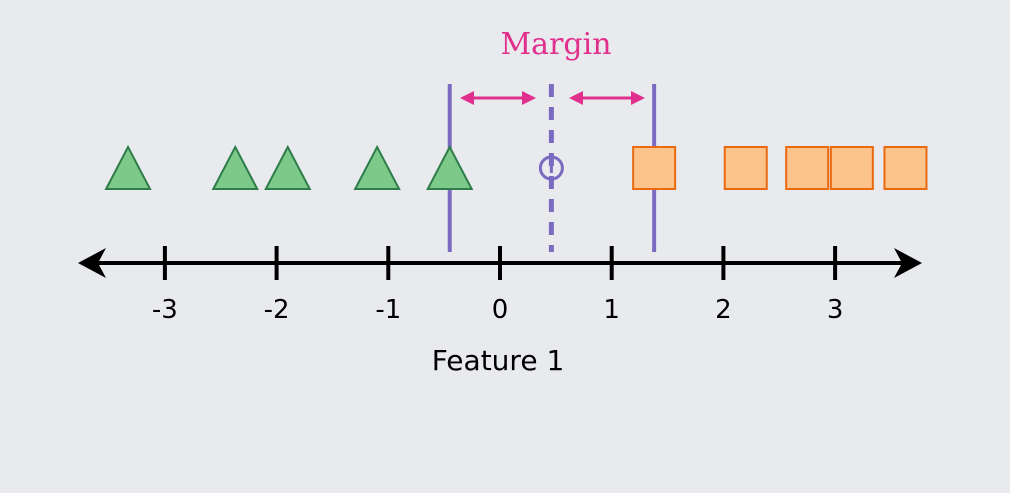  Describe the element at coordinates (529, 98) in the screenshot. I see `left-margin-arrowhead-right` at that location.